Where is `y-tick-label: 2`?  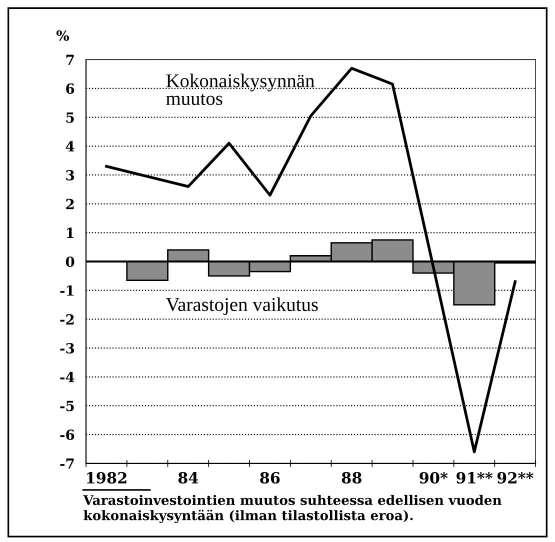
y-tick-label: 2 is located at coordinates (70, 204).